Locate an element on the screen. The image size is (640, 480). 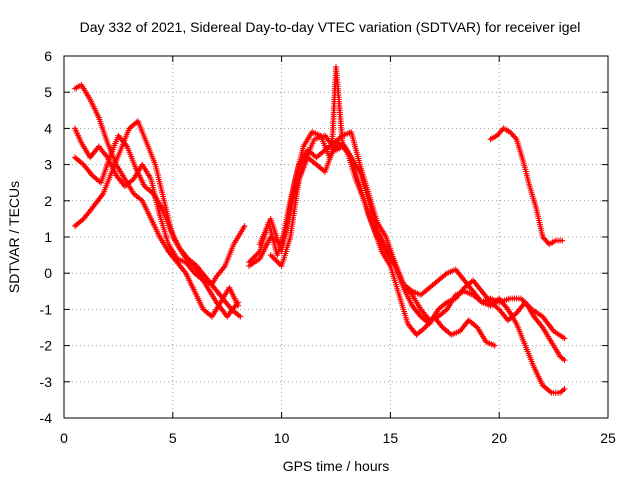
y-tick-label: 1 is located at coordinates (48, 237).